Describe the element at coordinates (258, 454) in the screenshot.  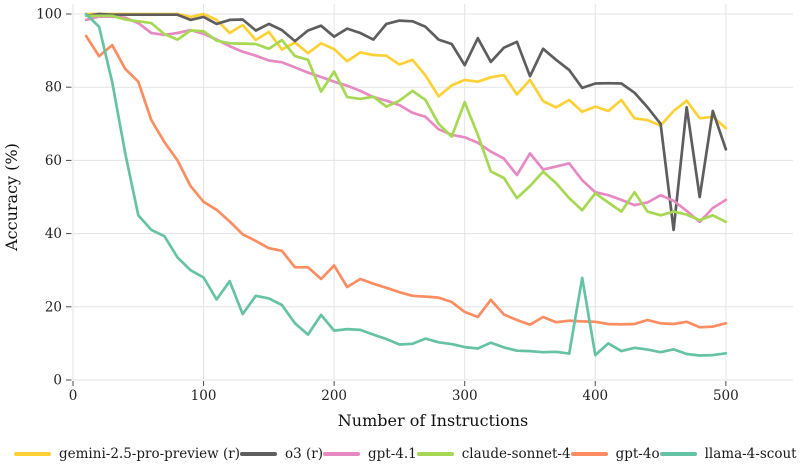
I see `legend-swatch-o3-r` at that location.